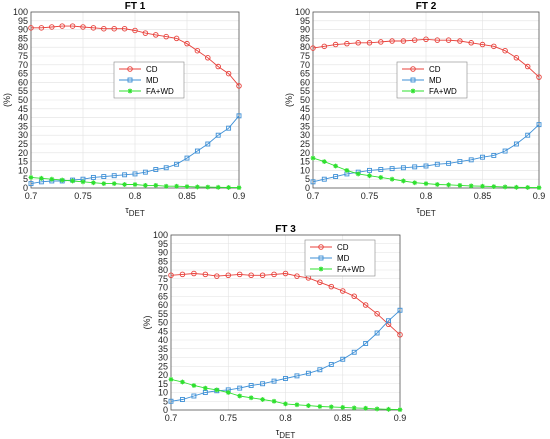 This screenshot has height=439, width=550. I want to click on y-tick-label: 15, so click(163, 384).